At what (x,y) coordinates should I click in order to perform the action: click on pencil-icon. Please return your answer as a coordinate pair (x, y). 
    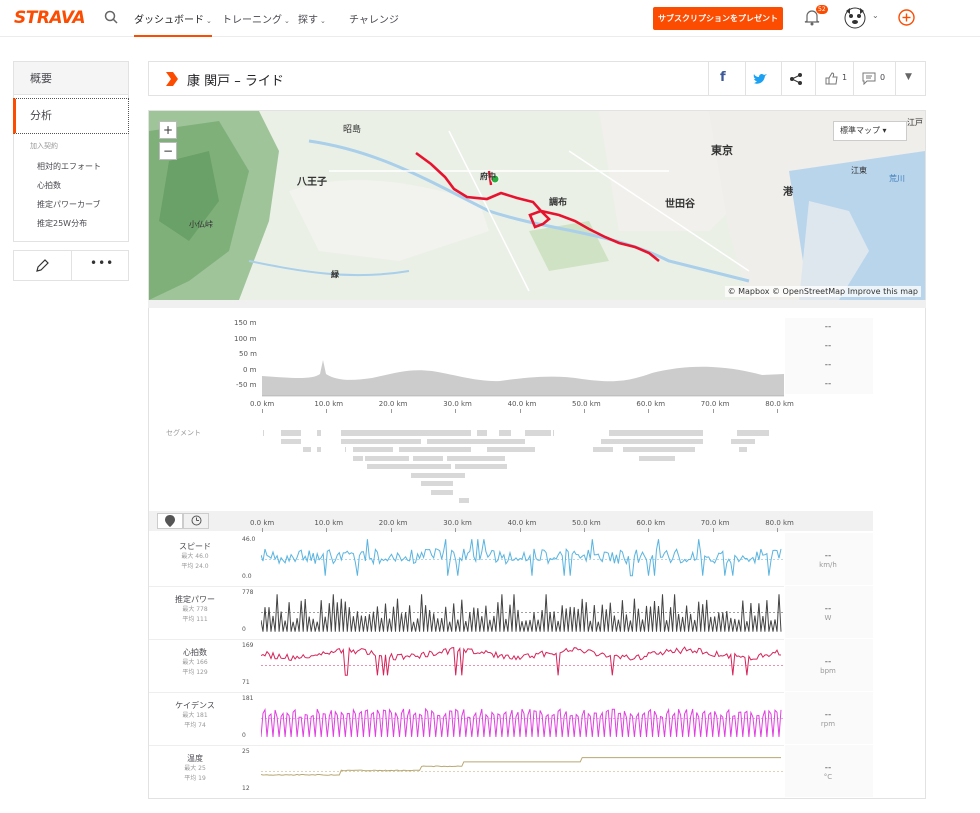
    Looking at the image, I should click on (42, 265).